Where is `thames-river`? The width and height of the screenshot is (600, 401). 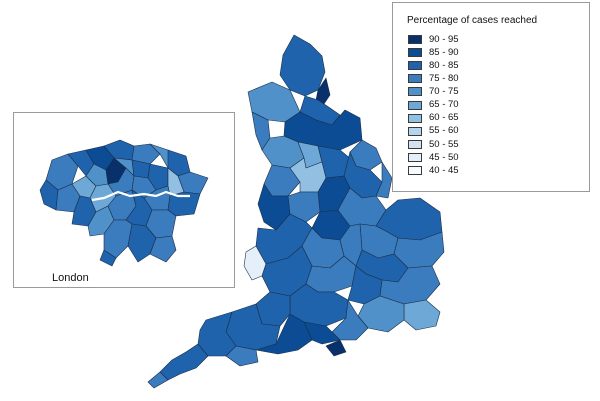 thames-river is located at coordinates (140, 196).